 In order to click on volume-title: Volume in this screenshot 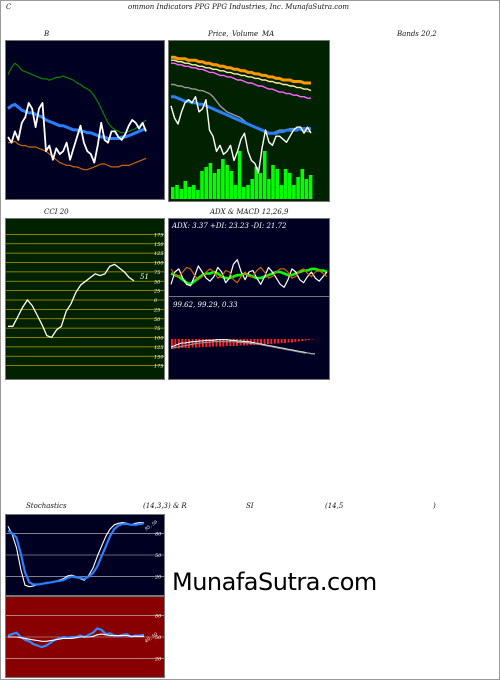, I will do `click(245, 34)`.